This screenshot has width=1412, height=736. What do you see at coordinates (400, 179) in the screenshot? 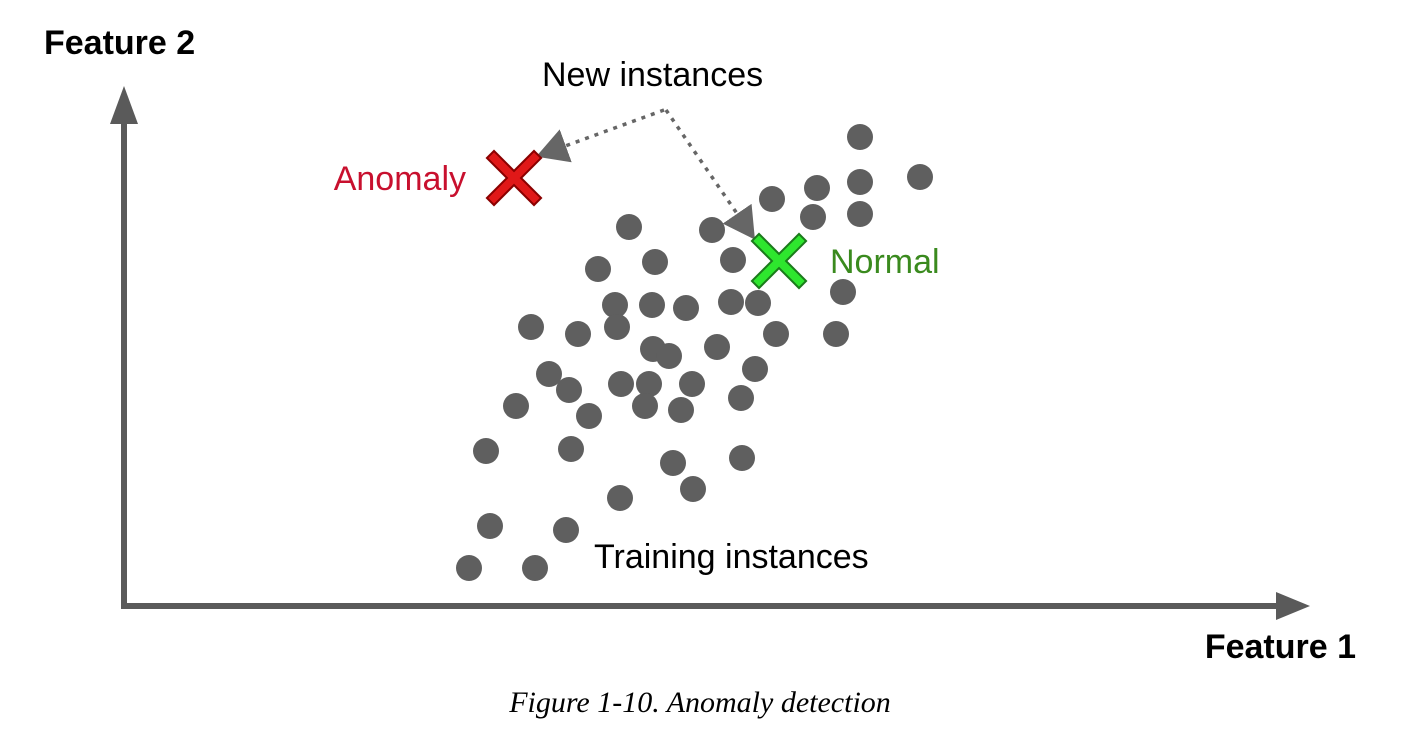
I see `anomaly-label: Anomaly` at bounding box center [400, 179].